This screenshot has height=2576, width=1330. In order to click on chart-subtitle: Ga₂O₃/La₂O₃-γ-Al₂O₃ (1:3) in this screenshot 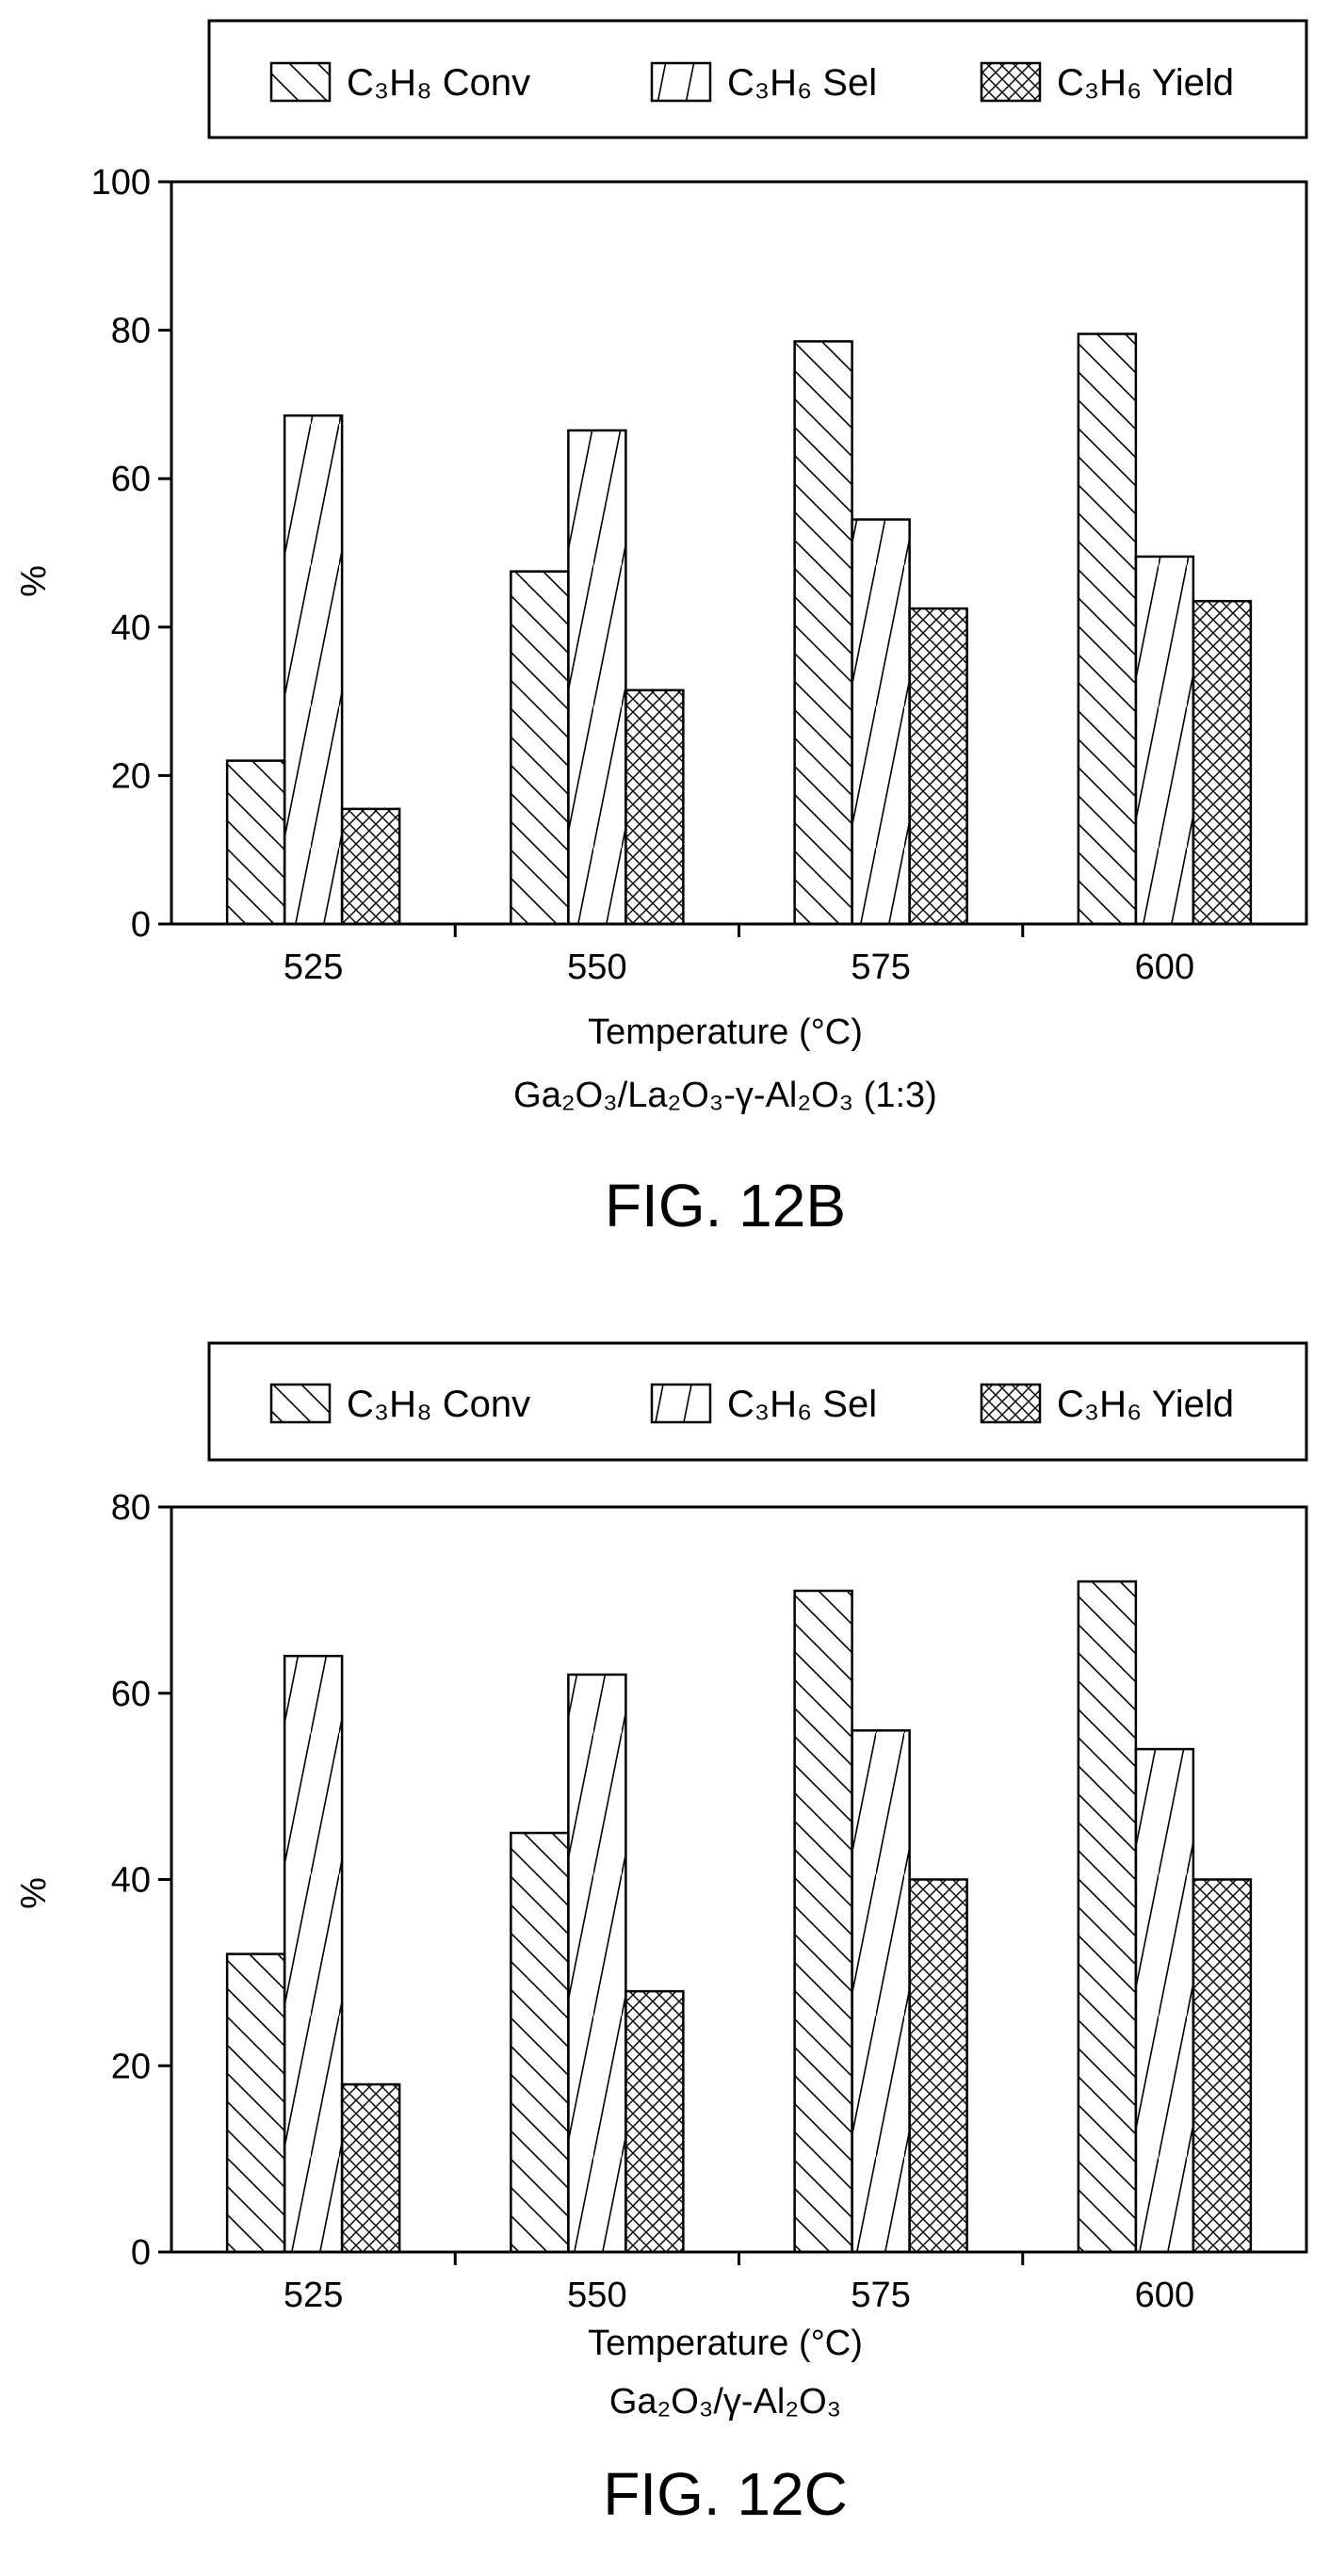, I will do `click(725, 1095)`.